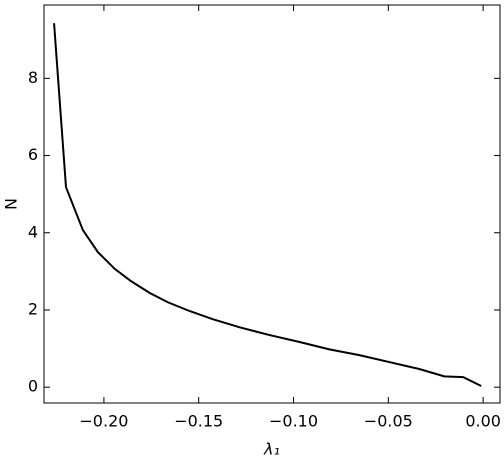 Image resolution: width=504 pixels, height=460 pixels. What do you see at coordinates (33, 154) in the screenshot?
I see `y-tick-label: 6` at bounding box center [33, 154].